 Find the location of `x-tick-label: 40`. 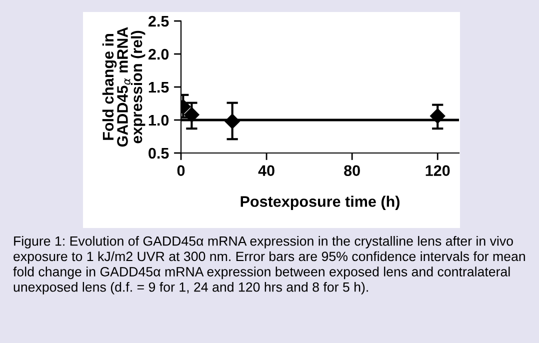

x-tick-label: 40 is located at coordinates (266, 170).